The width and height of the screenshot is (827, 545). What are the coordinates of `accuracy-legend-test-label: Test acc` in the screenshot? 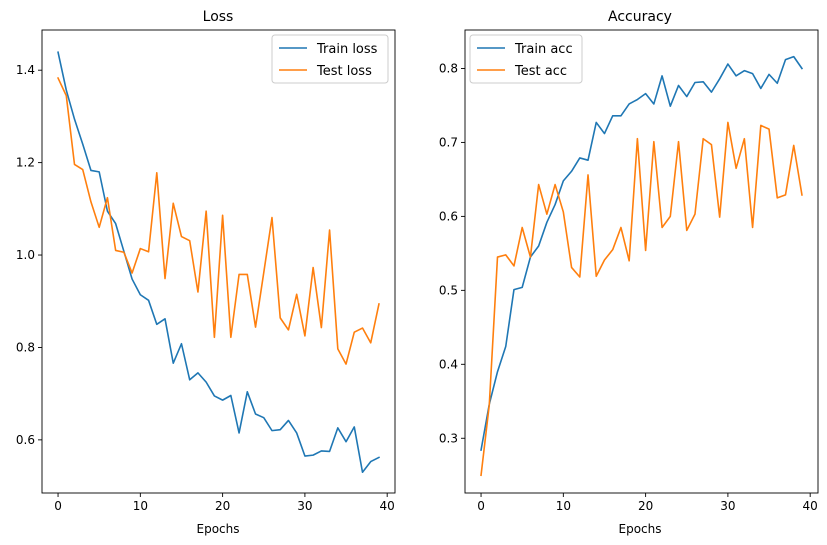 It's located at (540, 71).